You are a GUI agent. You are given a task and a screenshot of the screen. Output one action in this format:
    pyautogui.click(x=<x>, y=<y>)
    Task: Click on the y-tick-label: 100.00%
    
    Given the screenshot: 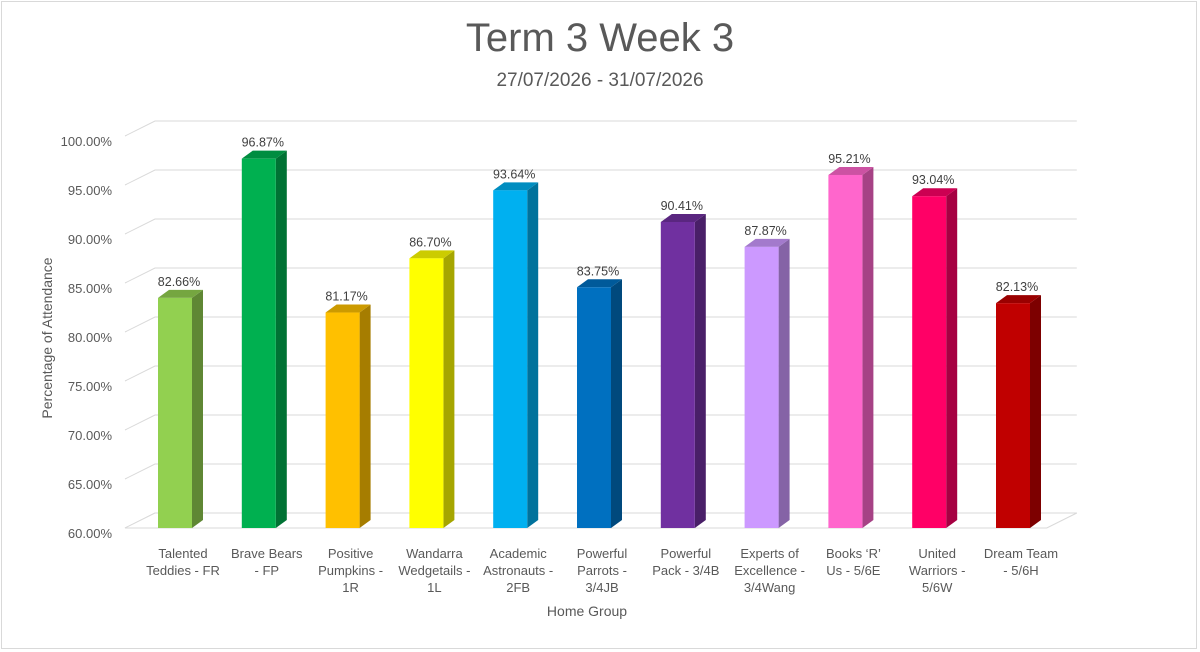 What is the action you would take?
    pyautogui.click(x=87, y=141)
    